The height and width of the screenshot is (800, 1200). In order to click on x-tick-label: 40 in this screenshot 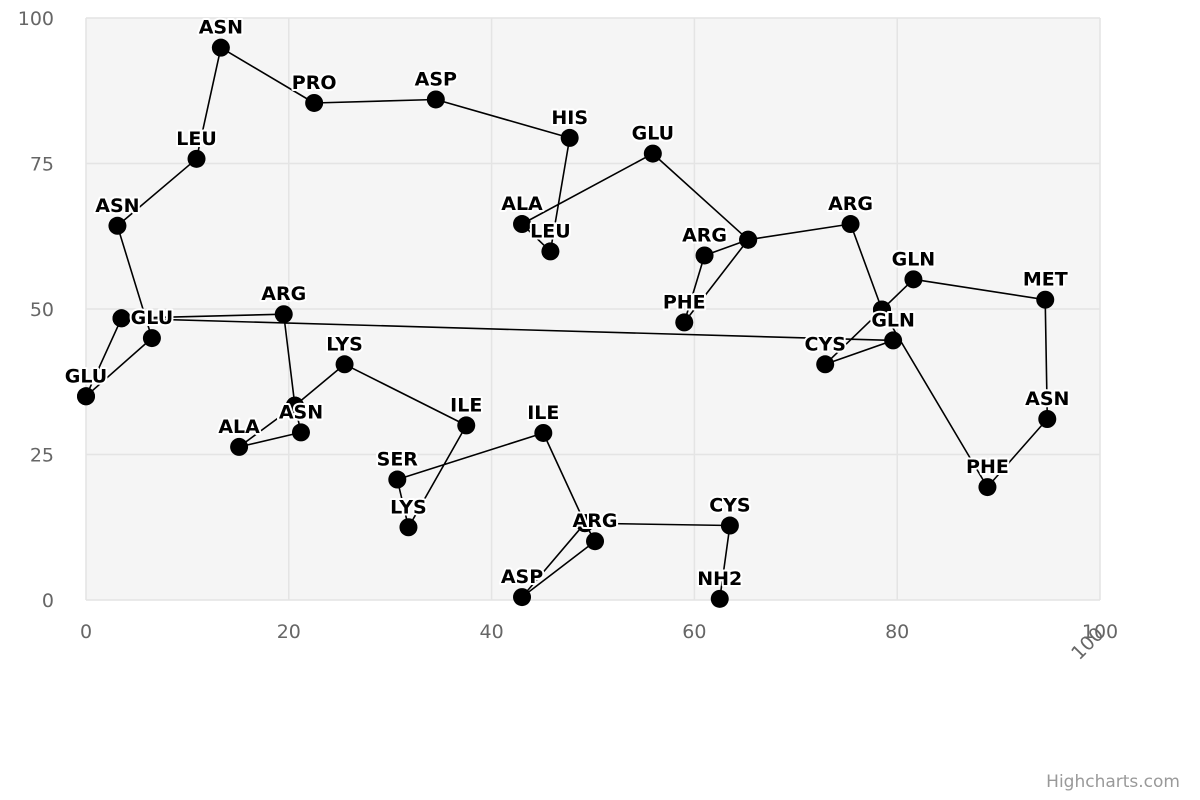, I will do `click(492, 632)`.